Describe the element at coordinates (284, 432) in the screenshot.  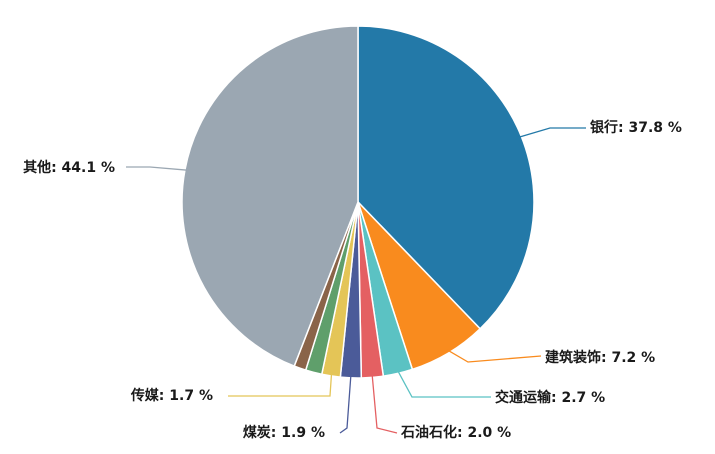
I see `slice-label-4: 煤炭: 1.9 %` at that location.